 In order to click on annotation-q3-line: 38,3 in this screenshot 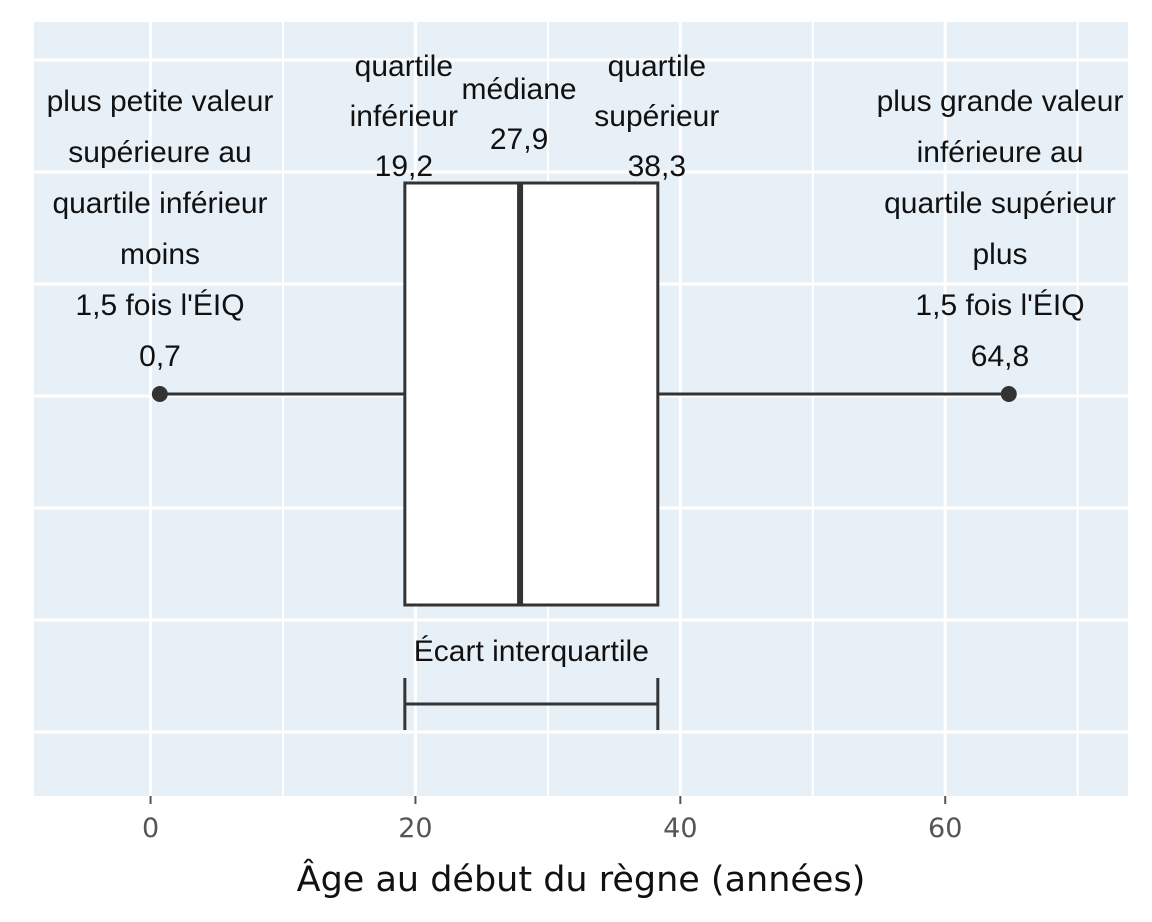, I will do `click(657, 166)`.